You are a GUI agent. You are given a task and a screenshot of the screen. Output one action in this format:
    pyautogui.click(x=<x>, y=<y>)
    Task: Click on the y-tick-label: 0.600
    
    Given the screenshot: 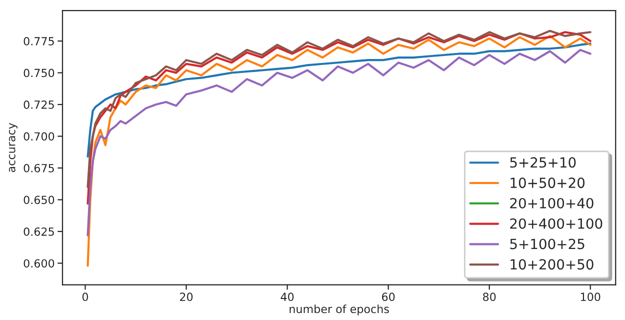 What is the action you would take?
    pyautogui.click(x=39, y=263)
    